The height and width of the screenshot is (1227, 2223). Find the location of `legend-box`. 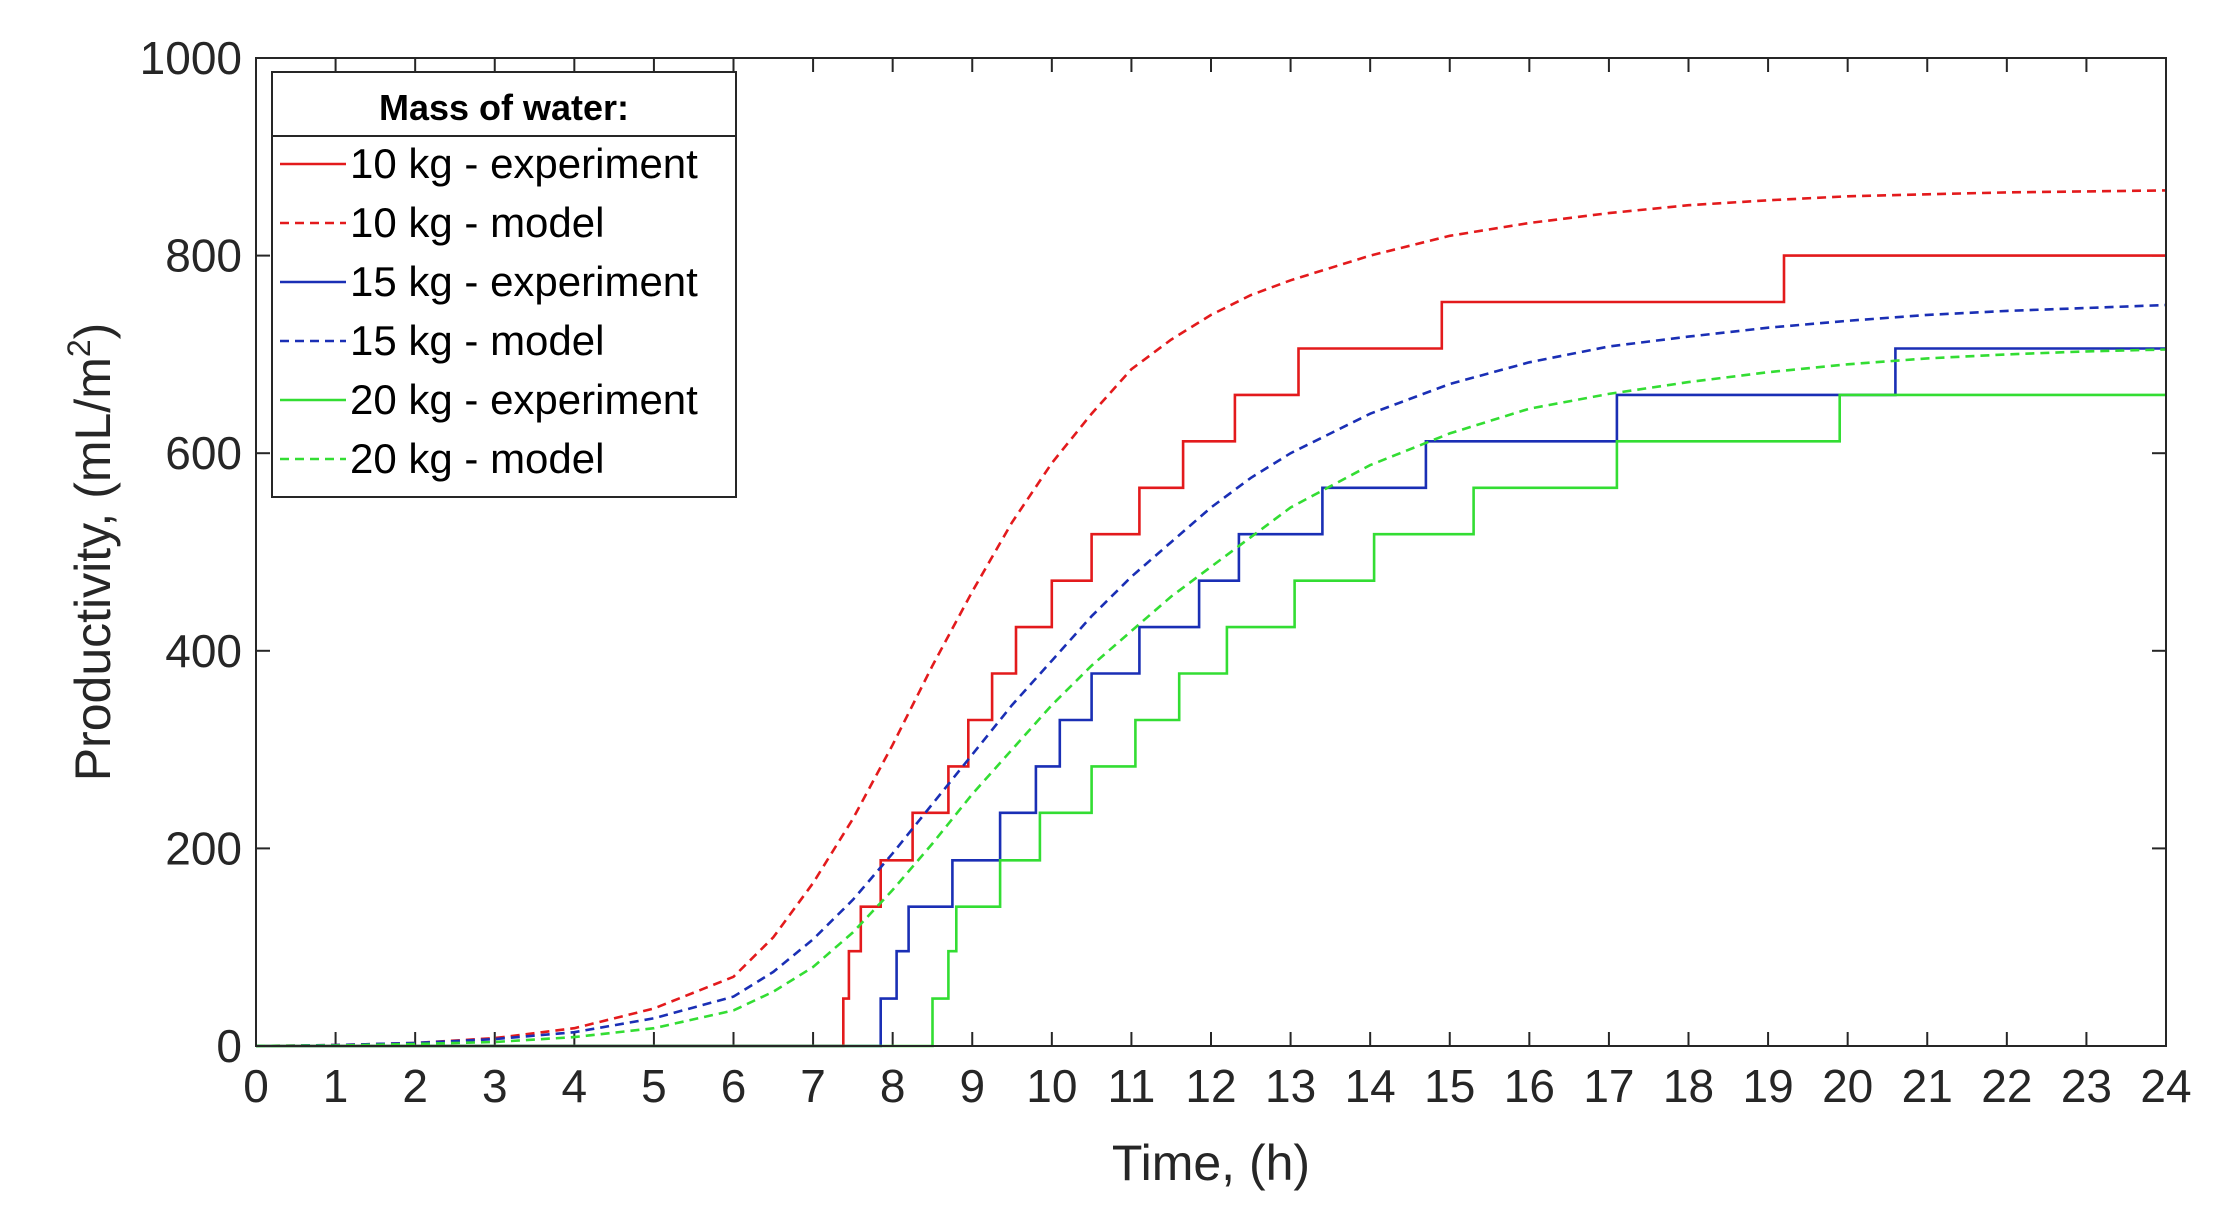

legend-box is located at coordinates (504, 284).